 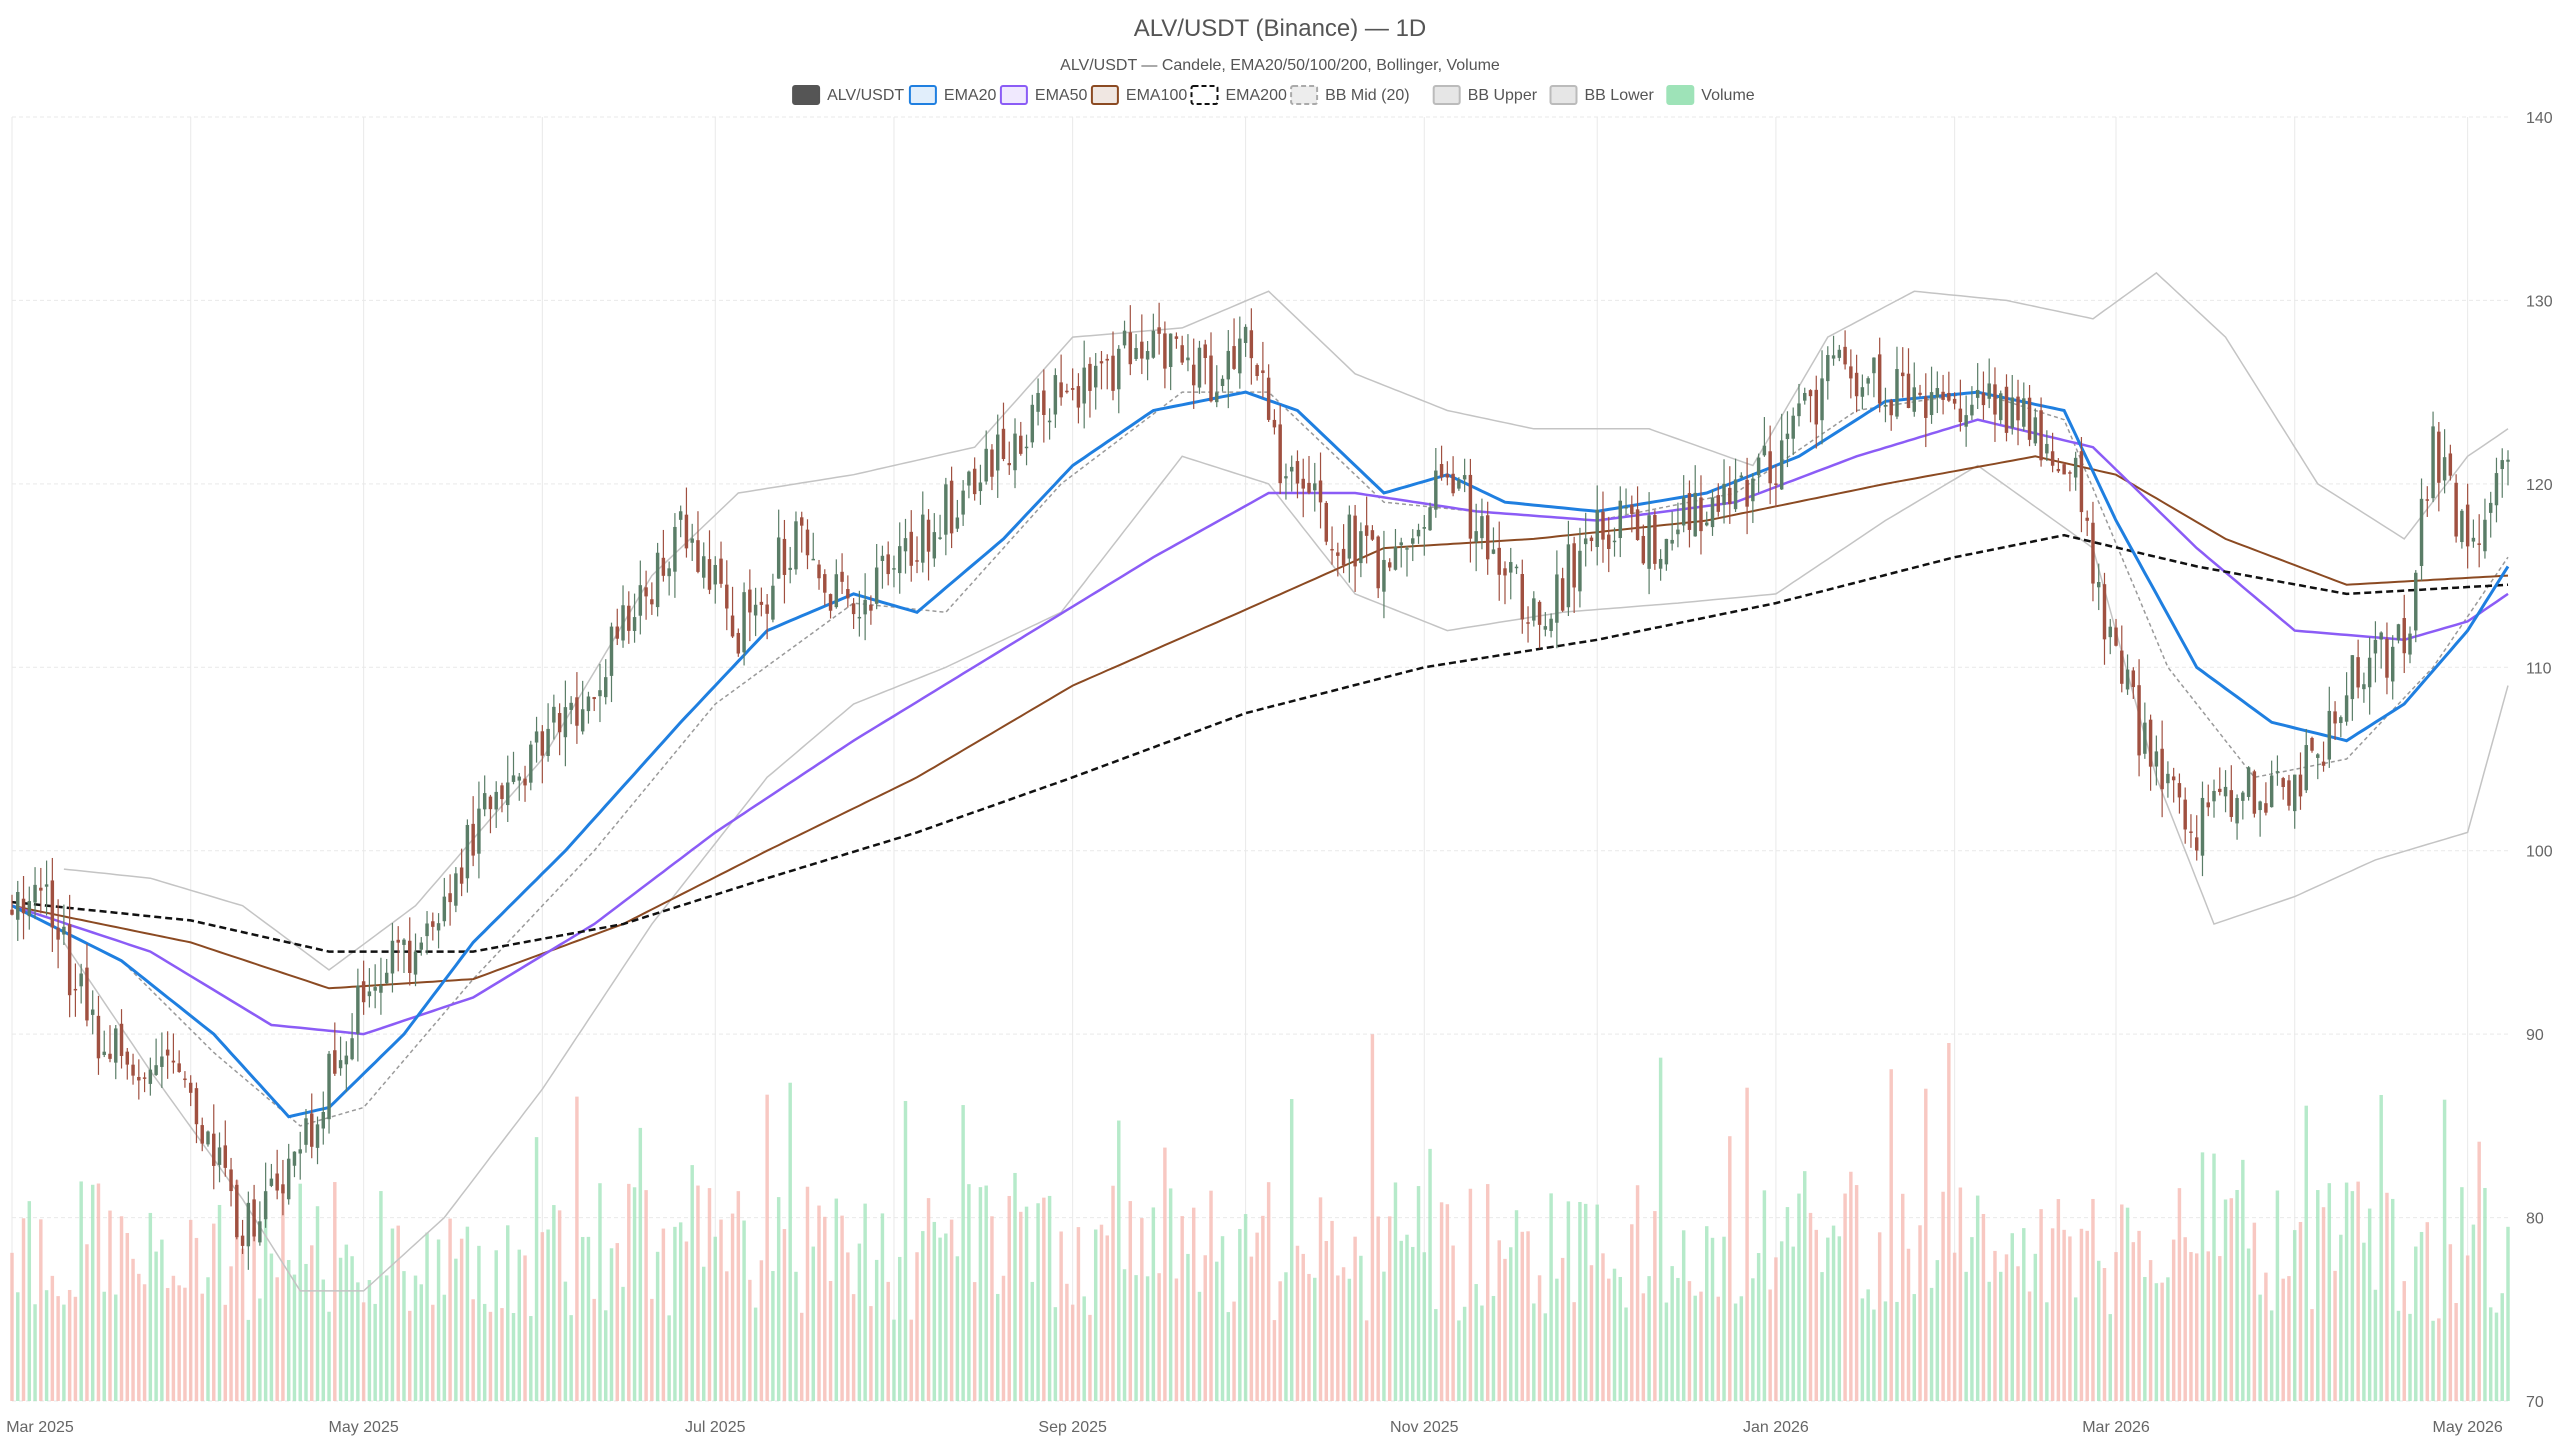 I want to click on x-tick-label: Mar 2026, so click(x=2116, y=1427).